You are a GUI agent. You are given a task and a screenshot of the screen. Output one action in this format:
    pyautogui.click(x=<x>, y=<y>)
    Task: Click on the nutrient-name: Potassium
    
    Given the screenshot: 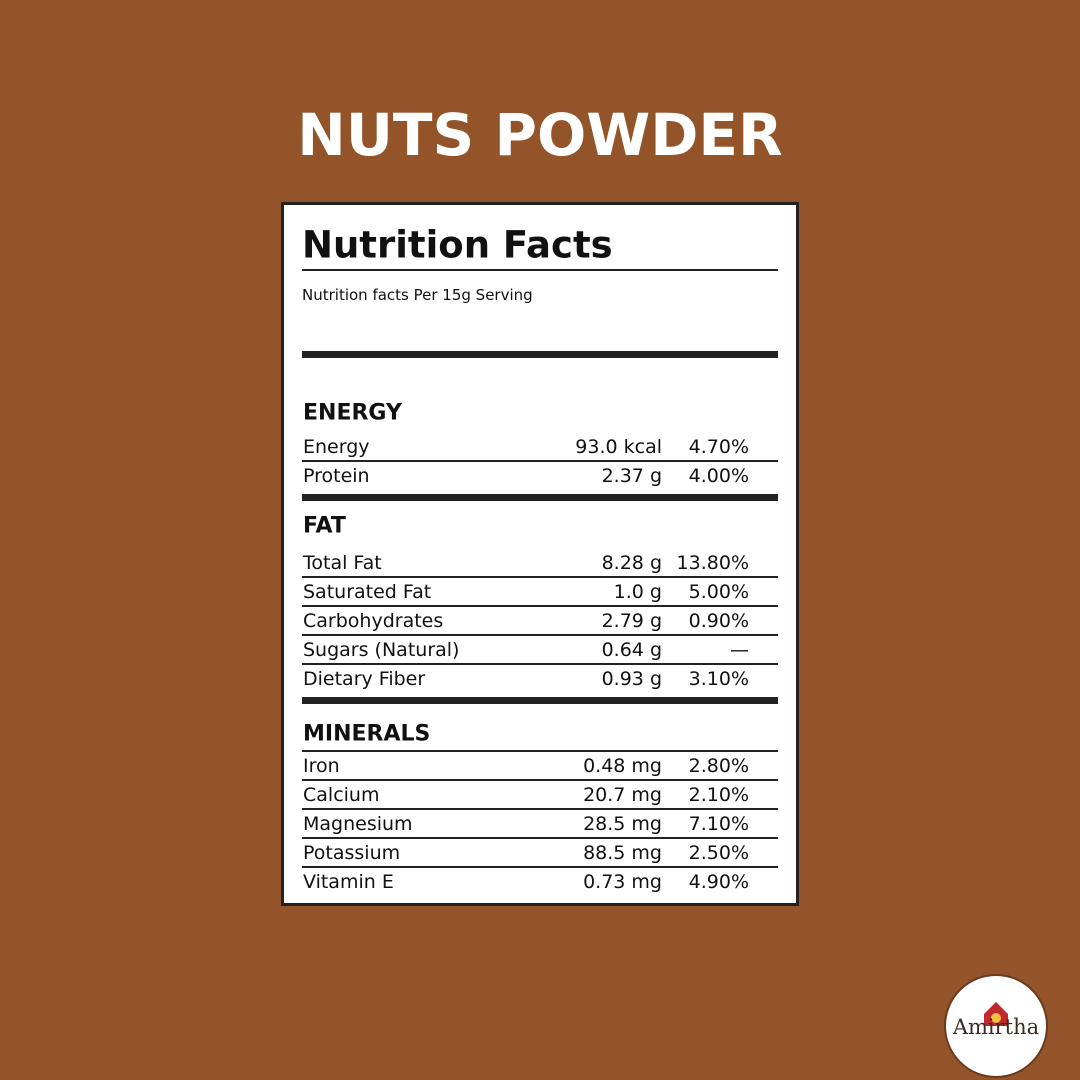 What is the action you would take?
    pyautogui.click(x=352, y=853)
    